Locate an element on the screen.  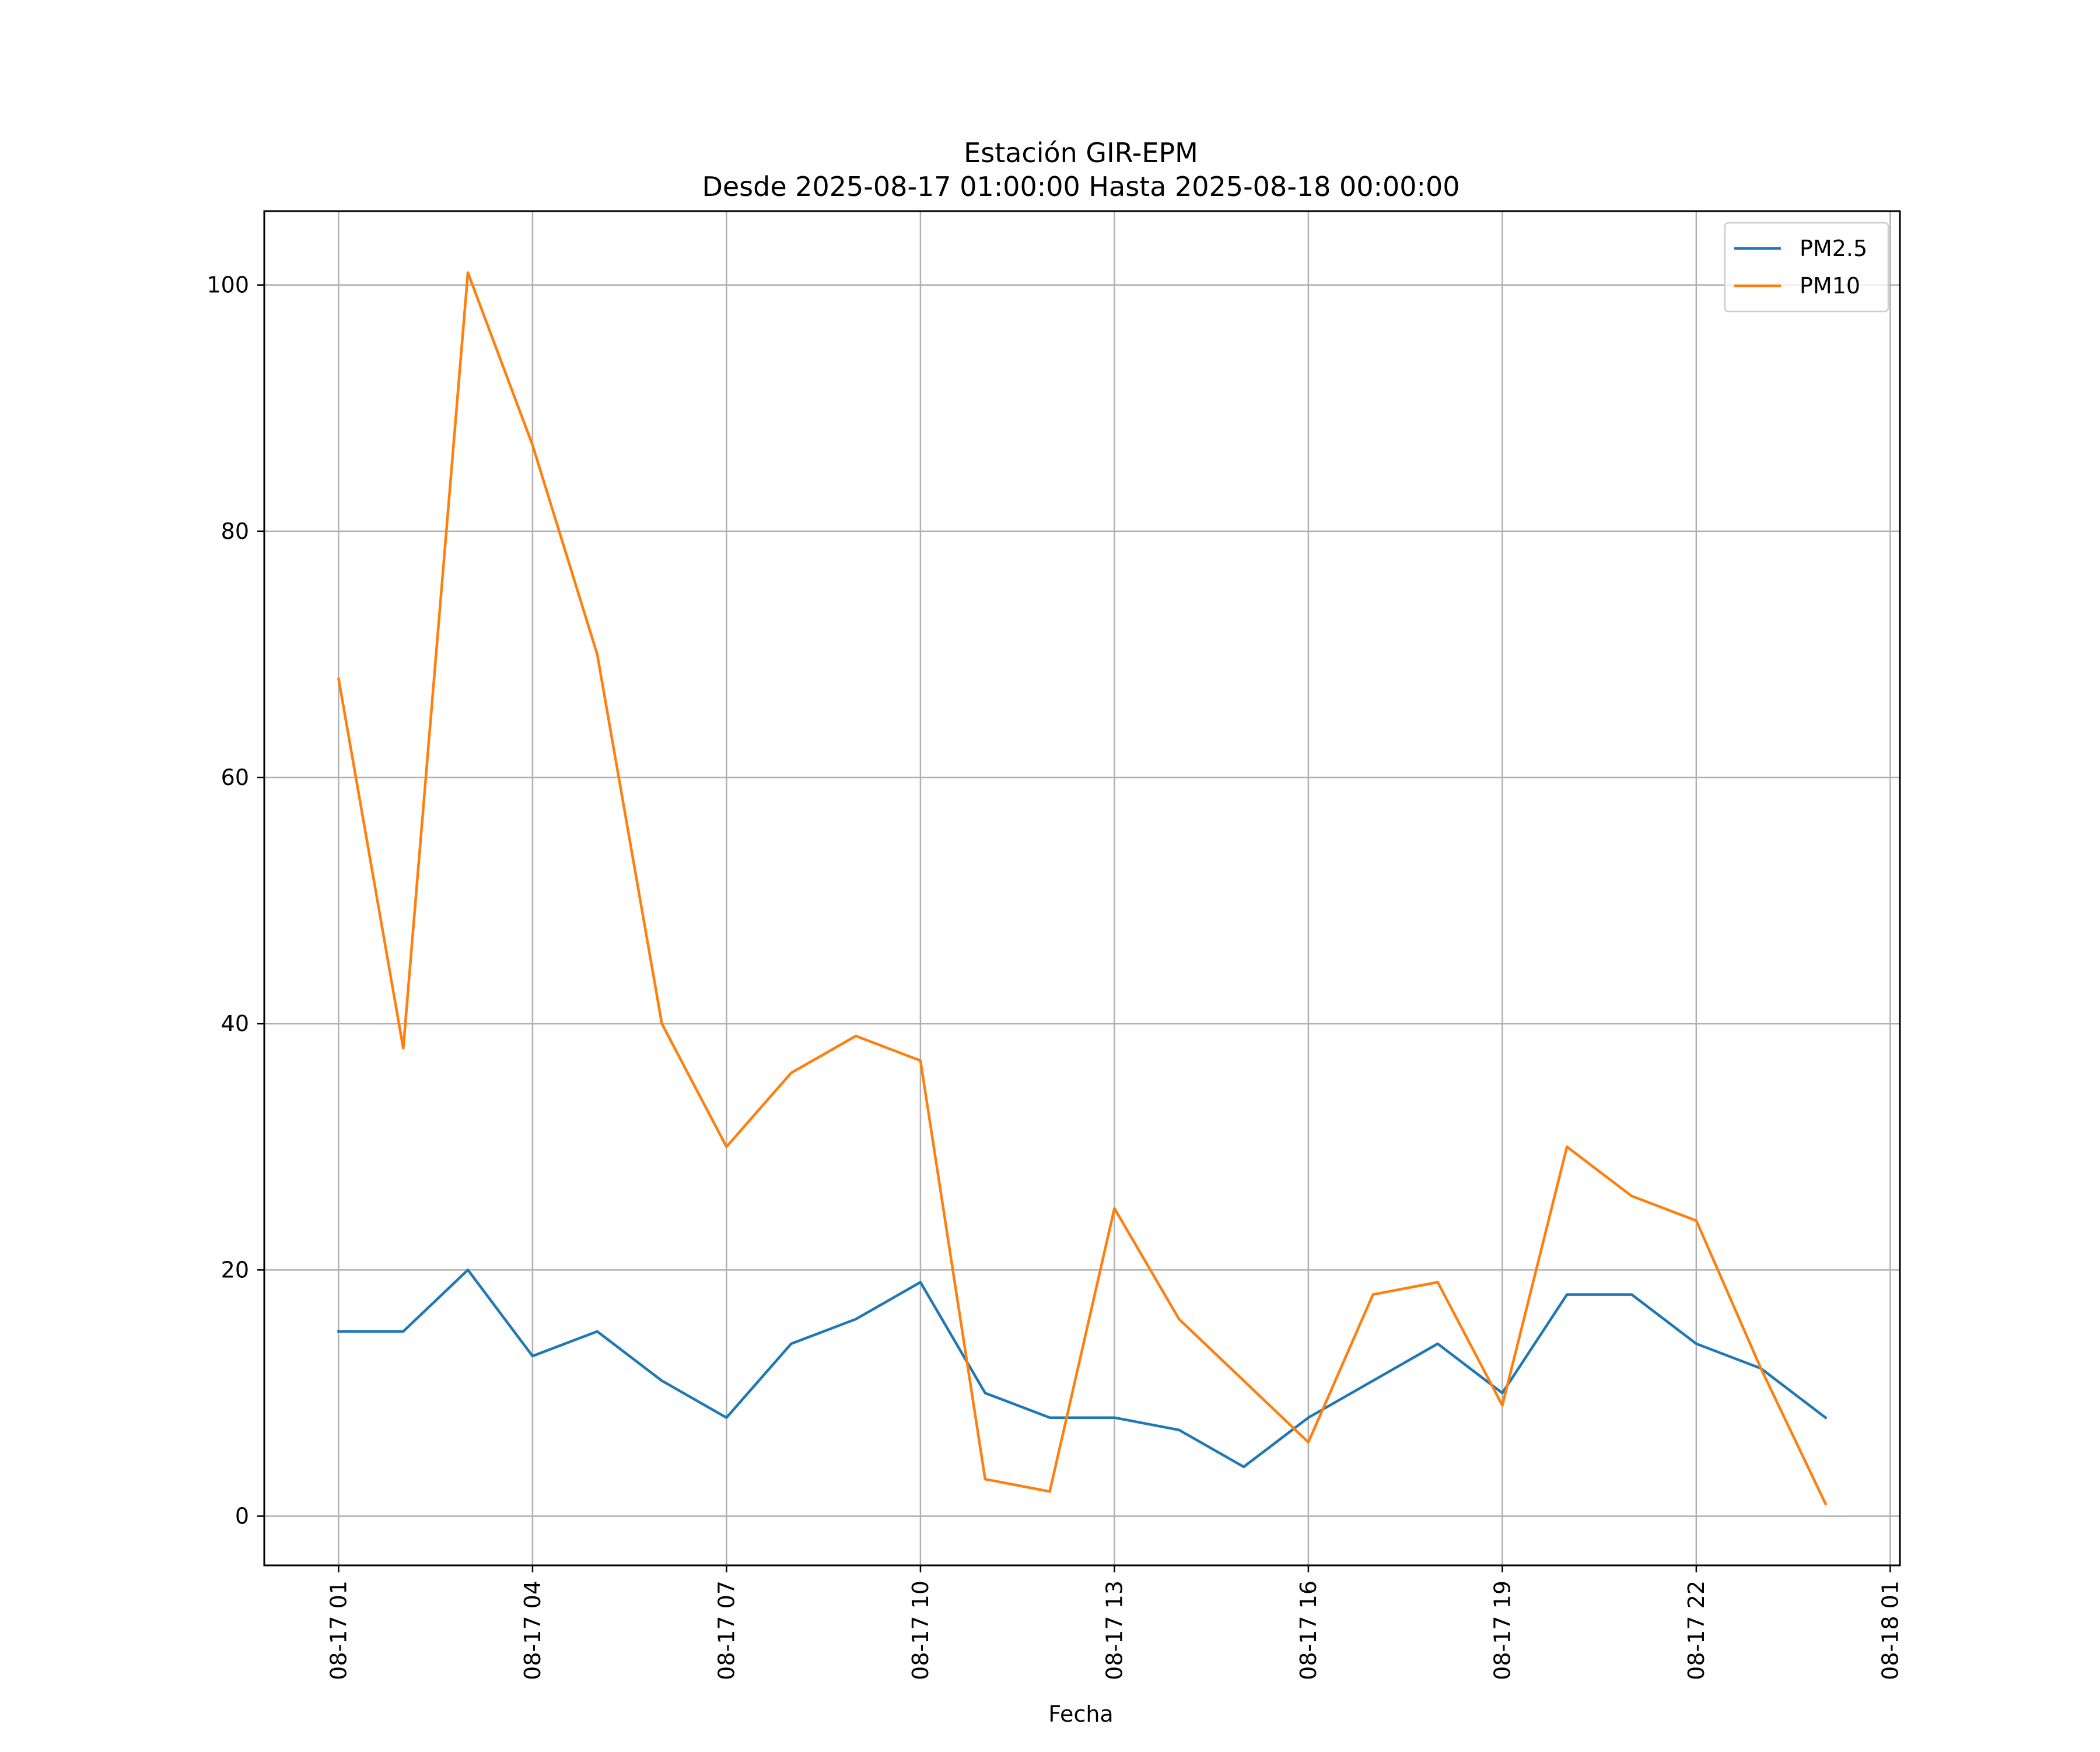
y-tick-label: 40 is located at coordinates (235, 1023).